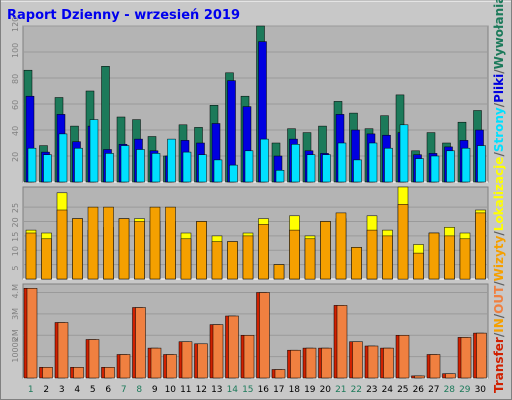  What do you see at coordinates (139, 390) in the screenshot?
I see `day-label: 8` at bounding box center [139, 390].